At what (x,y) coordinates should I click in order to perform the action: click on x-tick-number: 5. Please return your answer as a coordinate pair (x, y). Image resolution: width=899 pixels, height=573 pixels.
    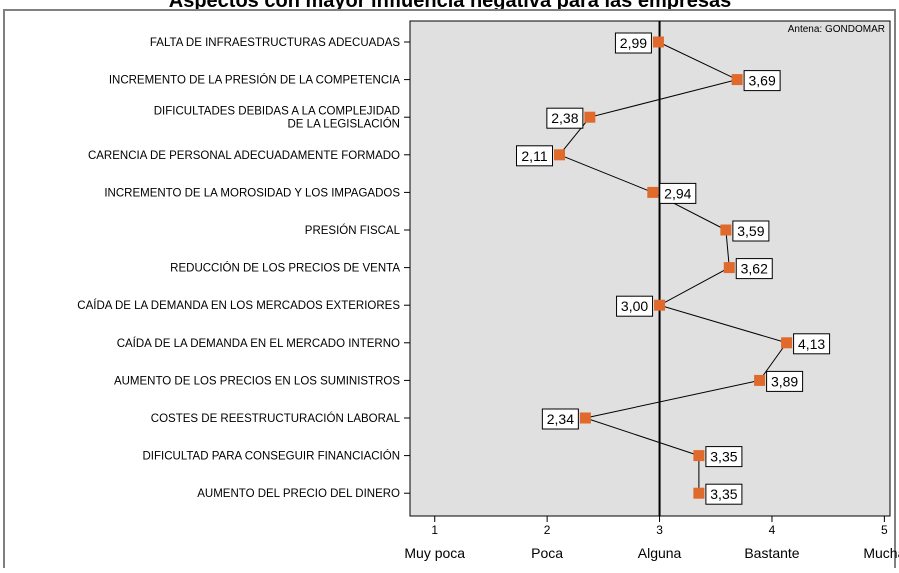
    Looking at the image, I should click on (884, 530).